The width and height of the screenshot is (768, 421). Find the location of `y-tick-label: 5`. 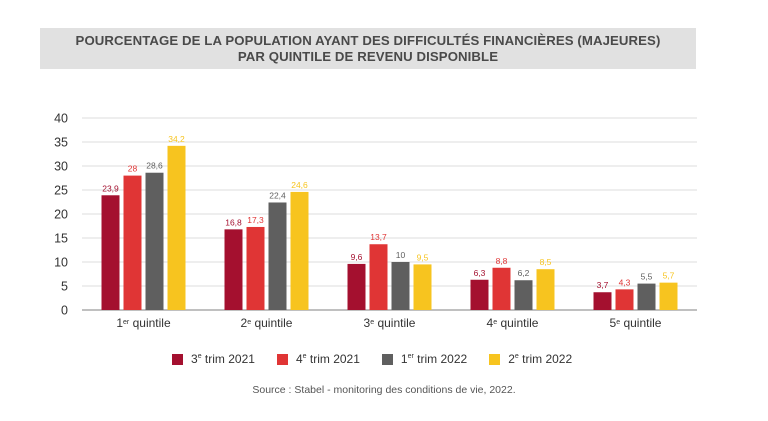

y-tick-label: 5 is located at coordinates (64, 287).